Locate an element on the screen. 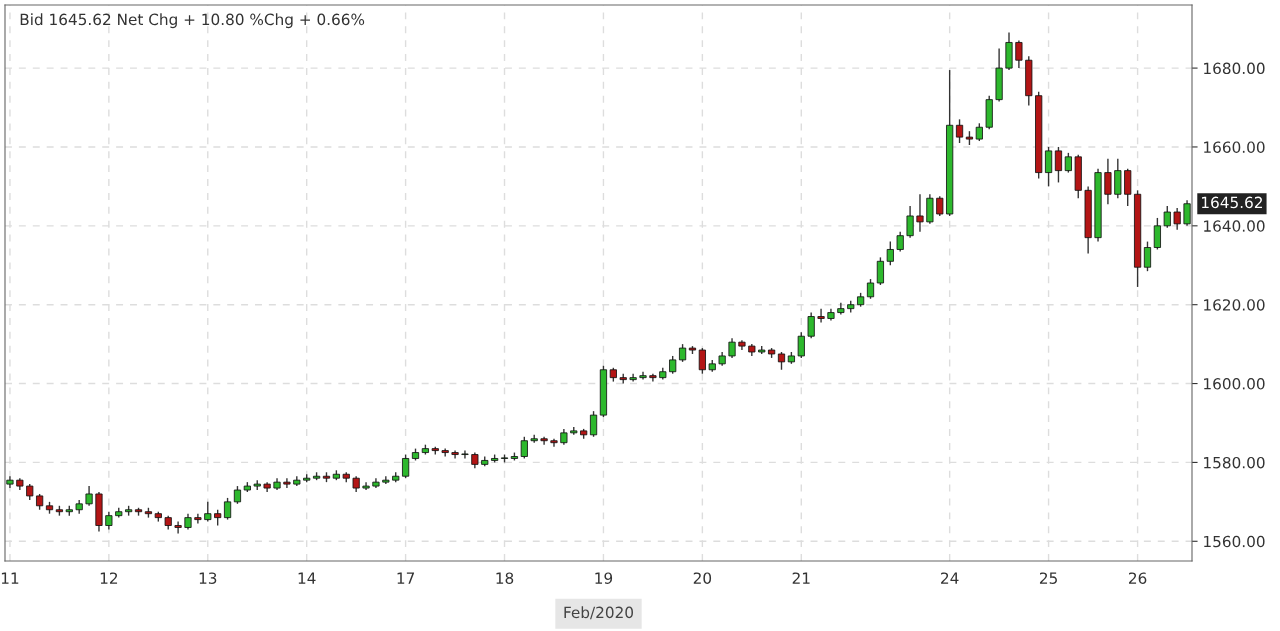 Image resolution: width=1280 pixels, height=631 pixels. x-tick-label: 26 is located at coordinates (1137, 578).